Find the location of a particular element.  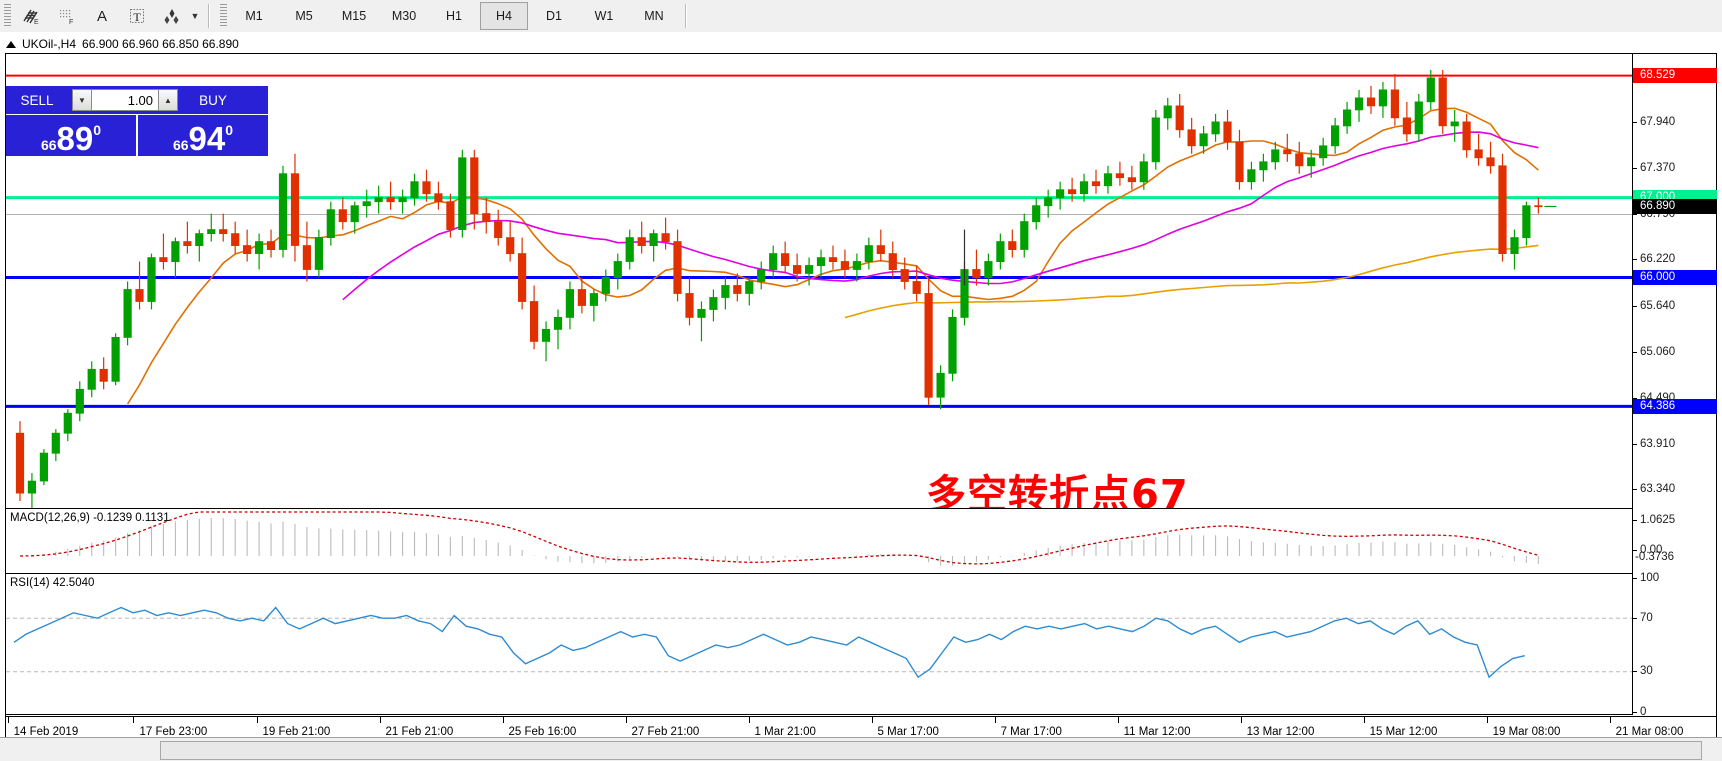

horizontal-scrollbar is located at coordinates (861, 749).